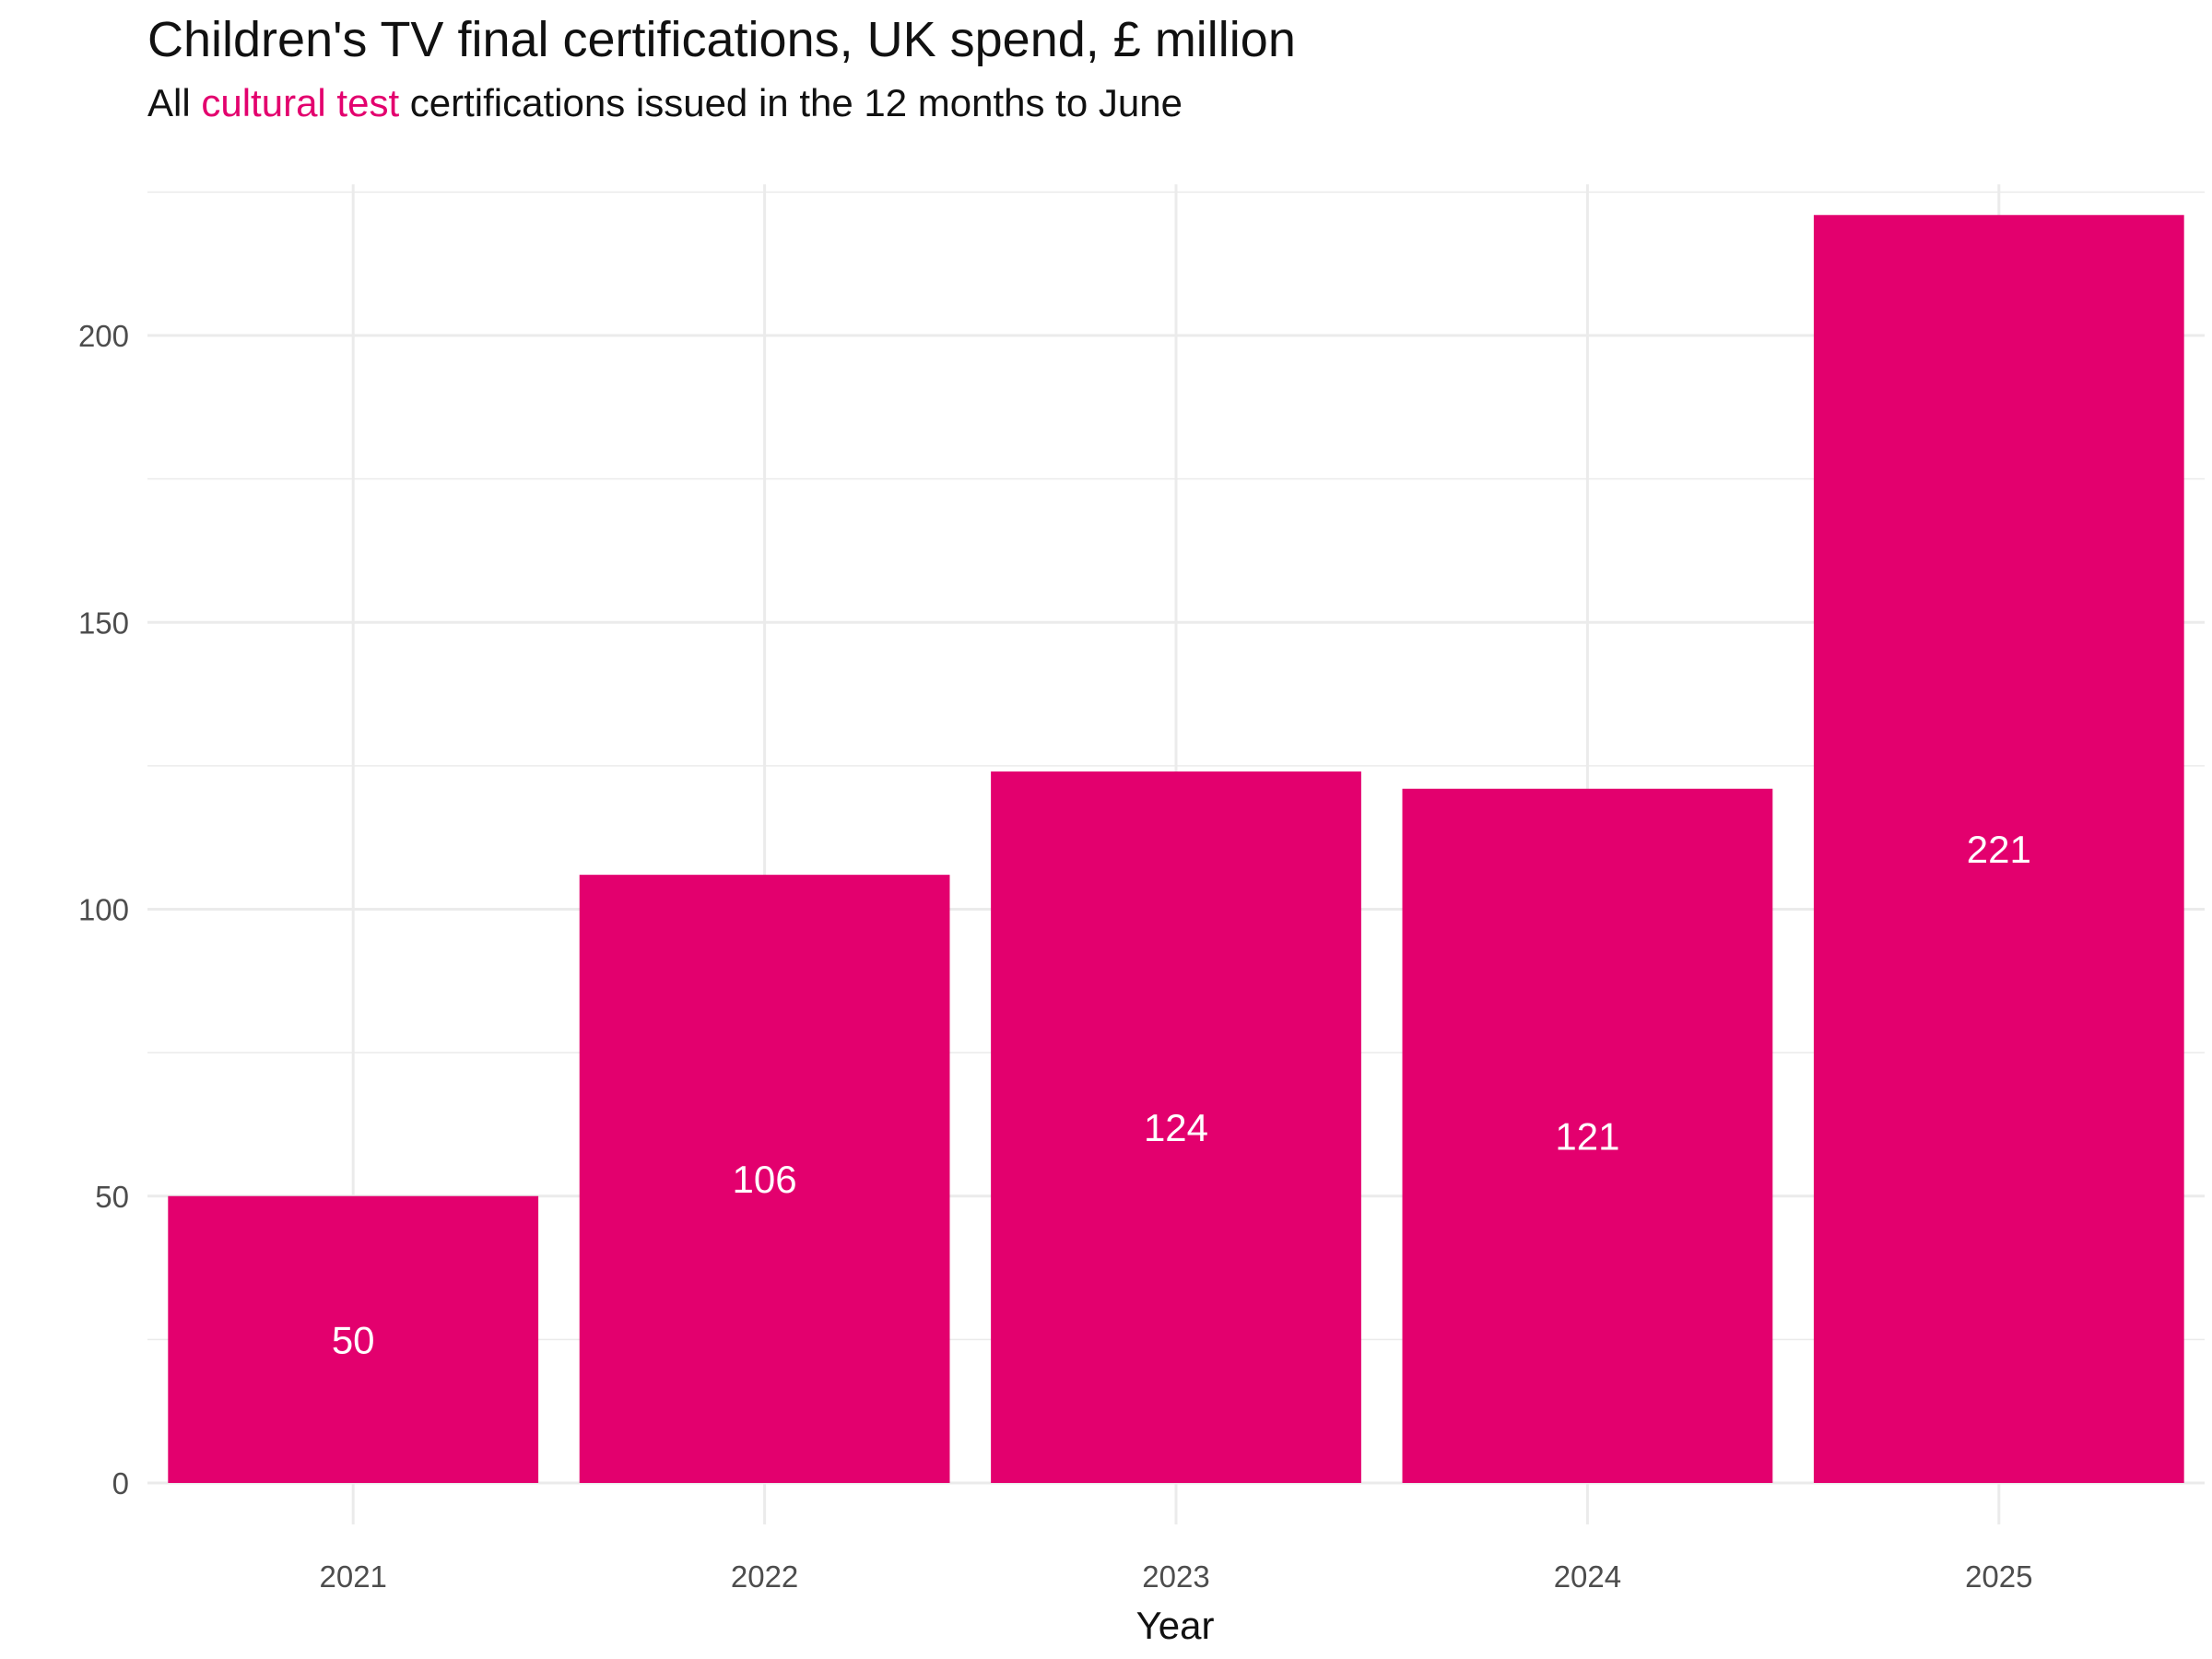  What do you see at coordinates (103, 623) in the screenshot?
I see `y-tick-label: 150` at bounding box center [103, 623].